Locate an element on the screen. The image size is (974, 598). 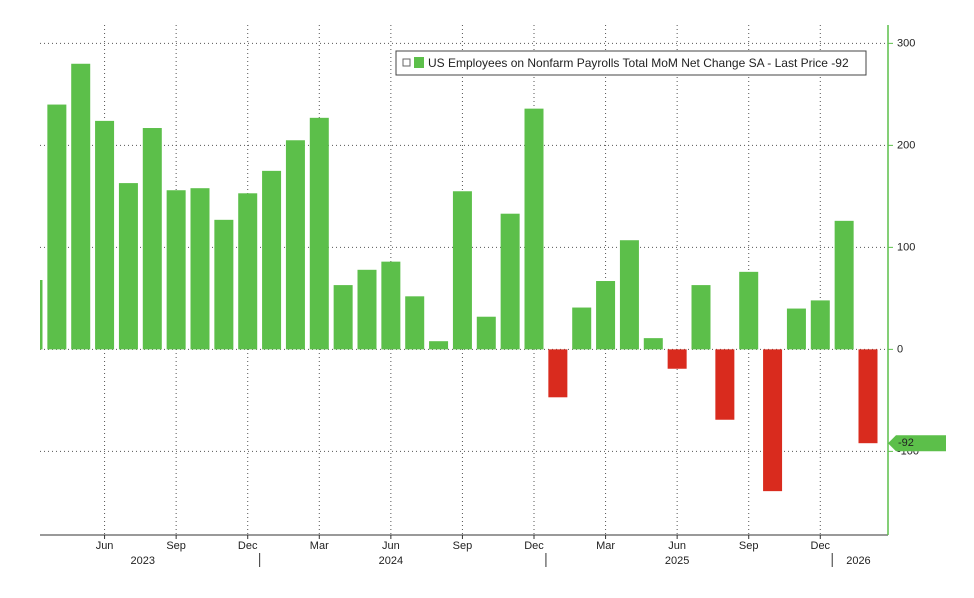
y-tick-label: 200 is located at coordinates (906, 145).